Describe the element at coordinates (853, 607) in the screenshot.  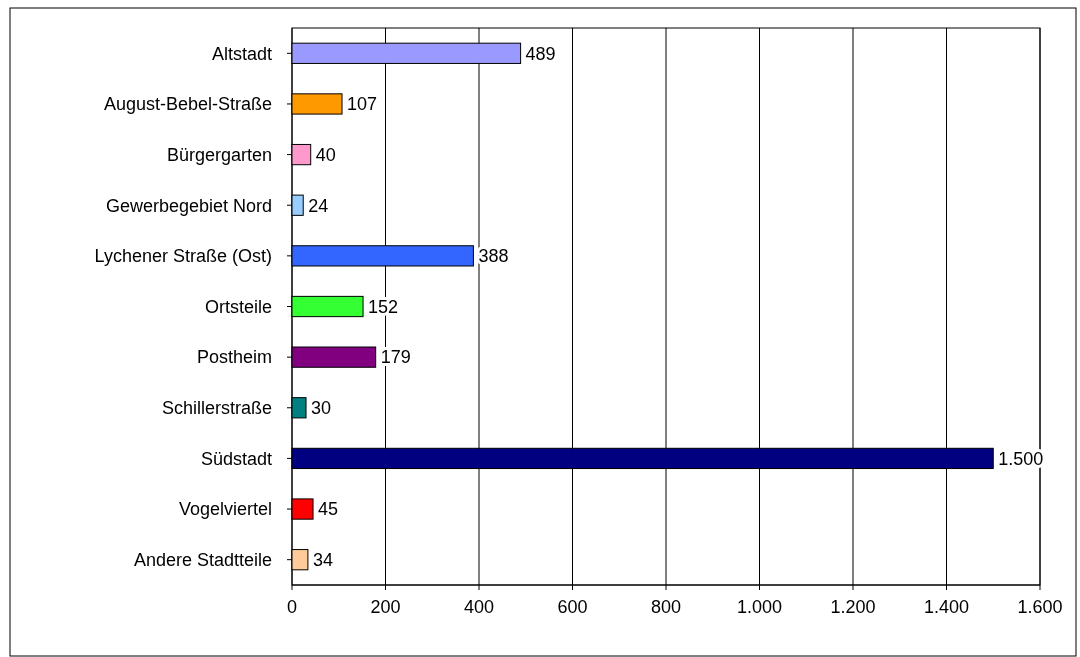
I see `x-tick-label: 1.200` at that location.